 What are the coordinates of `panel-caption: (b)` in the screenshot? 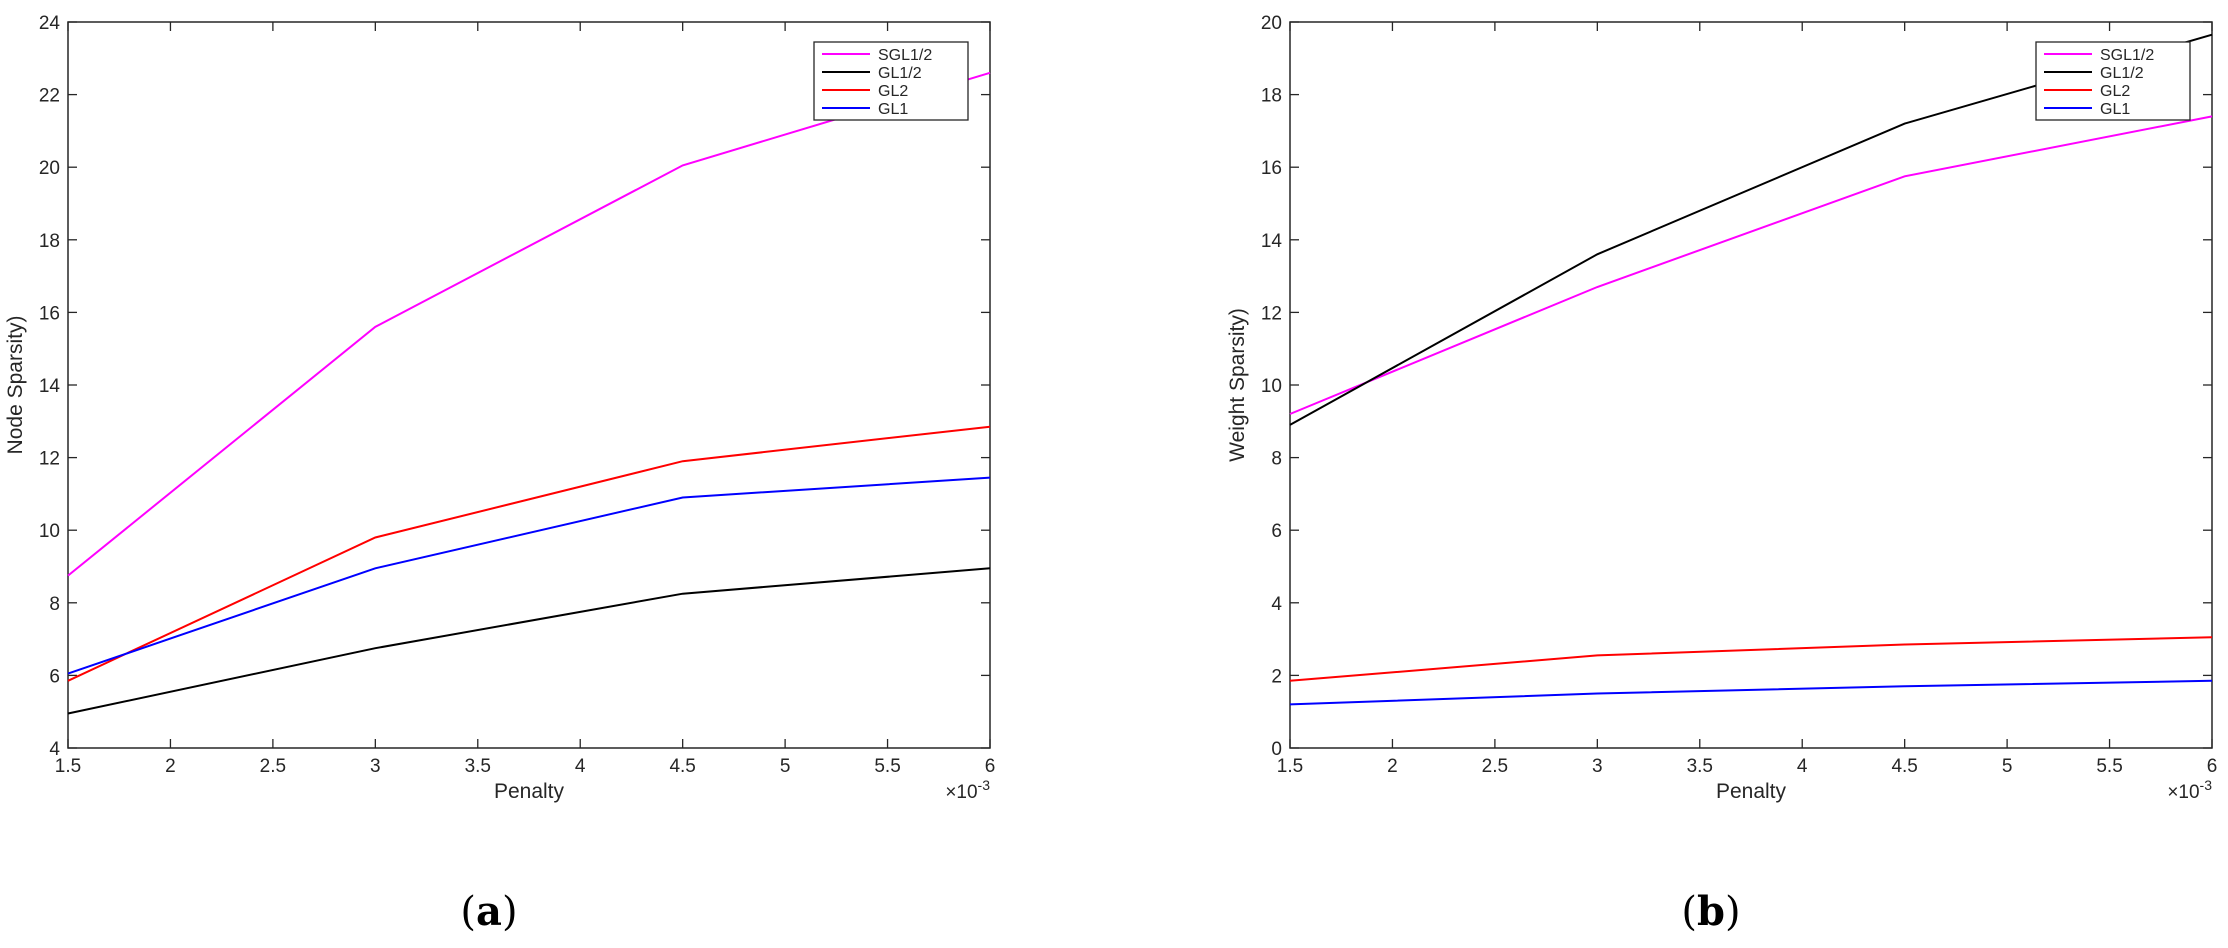 It's located at (1710, 911).